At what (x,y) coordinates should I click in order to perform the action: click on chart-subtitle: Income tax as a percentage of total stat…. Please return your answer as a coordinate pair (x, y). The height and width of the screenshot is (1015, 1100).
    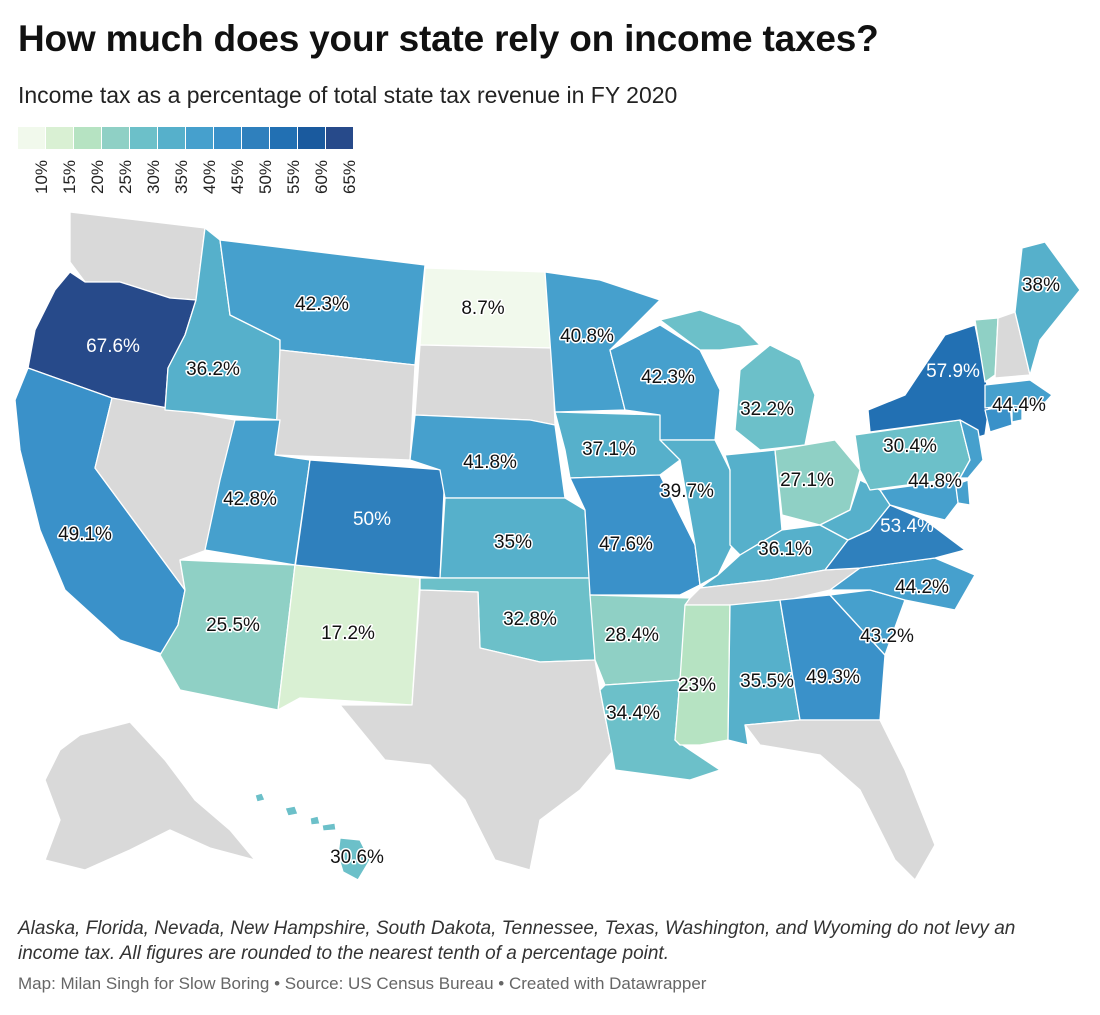
    Looking at the image, I should click on (348, 95).